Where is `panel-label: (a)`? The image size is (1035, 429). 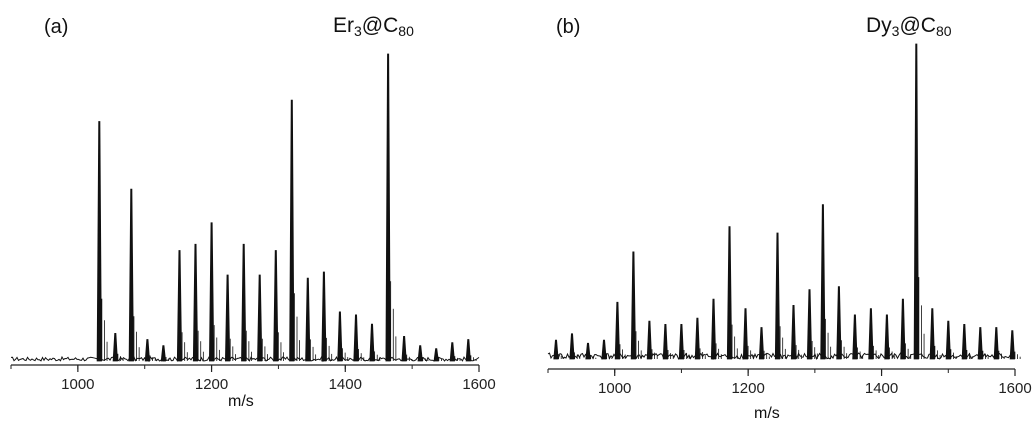 panel-label: (a) is located at coordinates (56, 27).